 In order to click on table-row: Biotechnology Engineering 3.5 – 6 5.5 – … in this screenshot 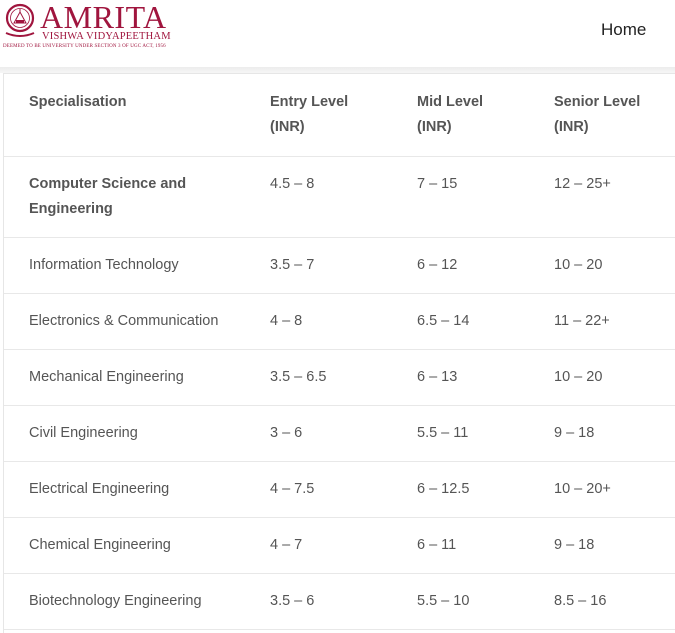, I will do `click(339, 601)`.